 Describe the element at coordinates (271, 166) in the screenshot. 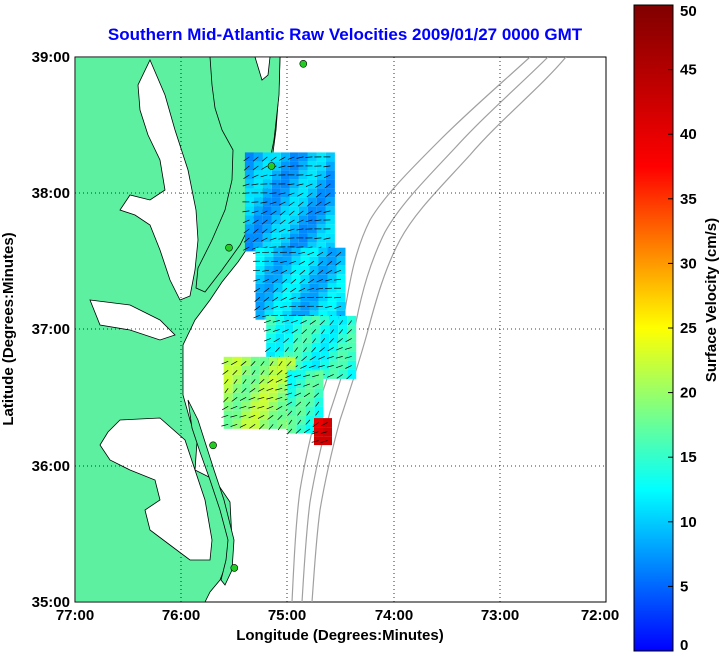

I see `radar-station-marker` at that location.